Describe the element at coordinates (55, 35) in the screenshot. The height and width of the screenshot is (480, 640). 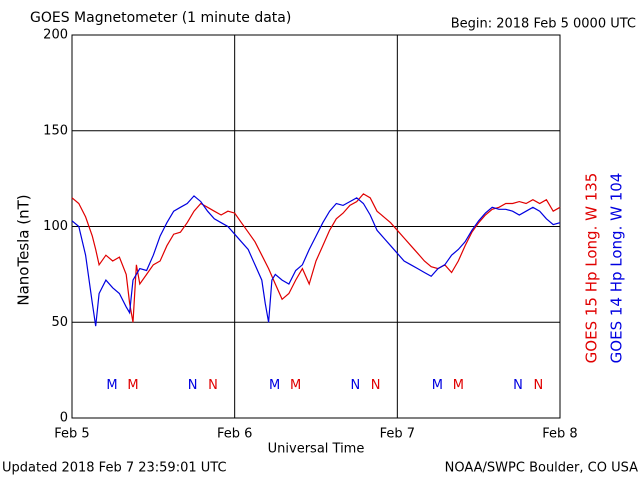
I see `y-tick-label: 200` at that location.